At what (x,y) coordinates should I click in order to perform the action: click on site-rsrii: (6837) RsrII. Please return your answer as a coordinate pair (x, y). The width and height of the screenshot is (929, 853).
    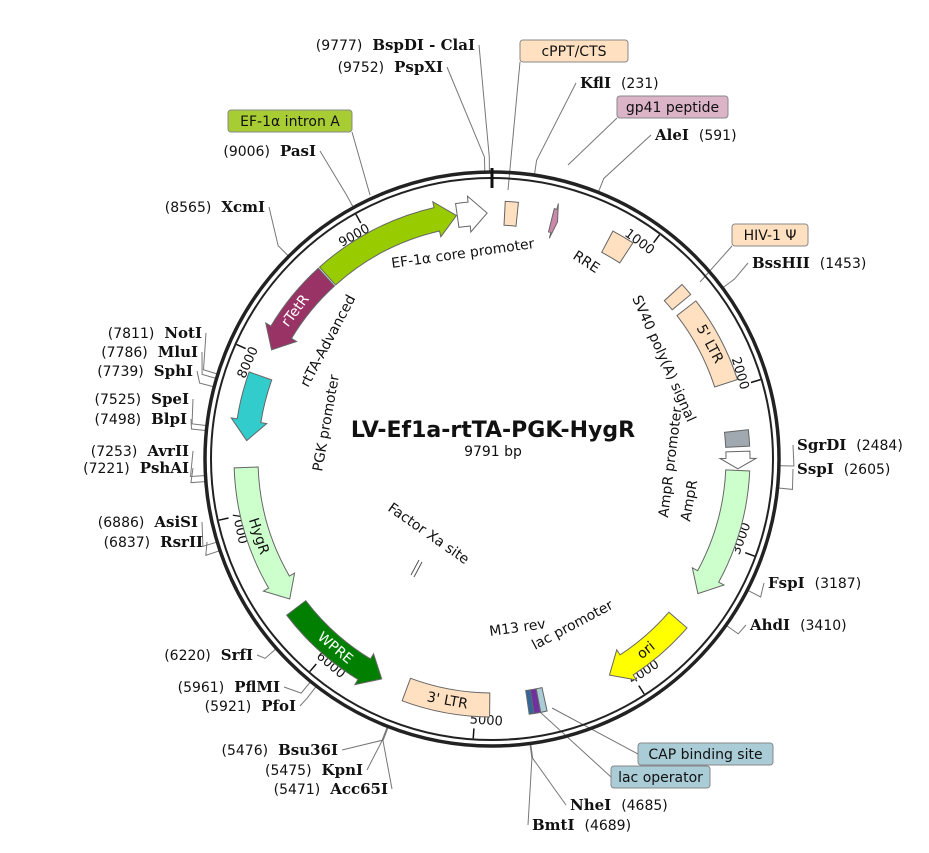
    Looking at the image, I should click on (153, 542).